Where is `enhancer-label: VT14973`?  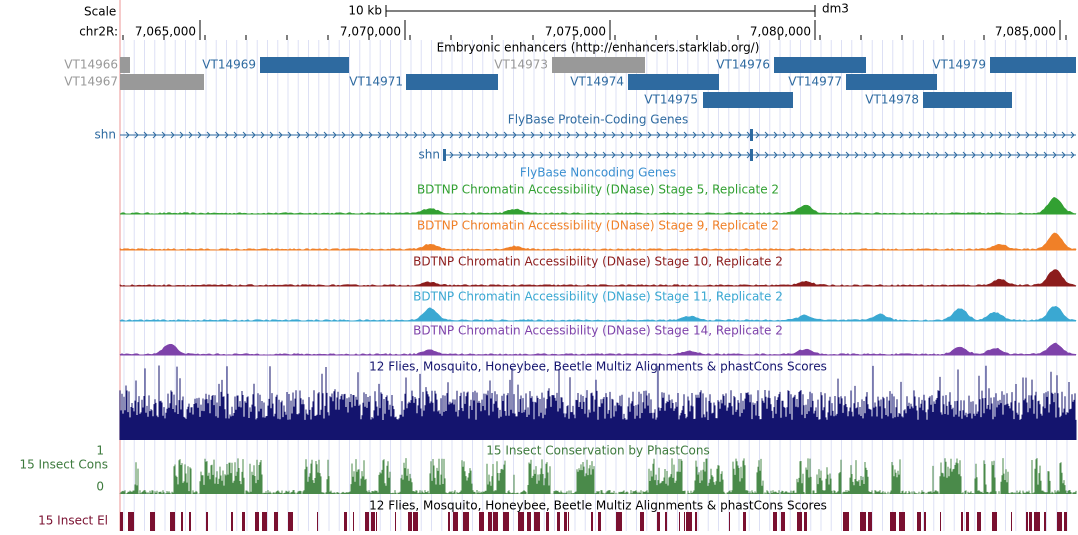
enhancer-label: VT14973 is located at coordinates (521, 65).